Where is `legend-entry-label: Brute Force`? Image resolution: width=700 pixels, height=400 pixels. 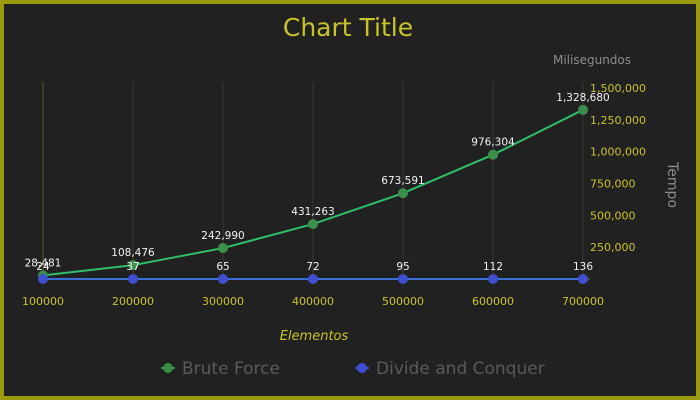
legend-entry-label: Brute Force is located at coordinates (231, 369).